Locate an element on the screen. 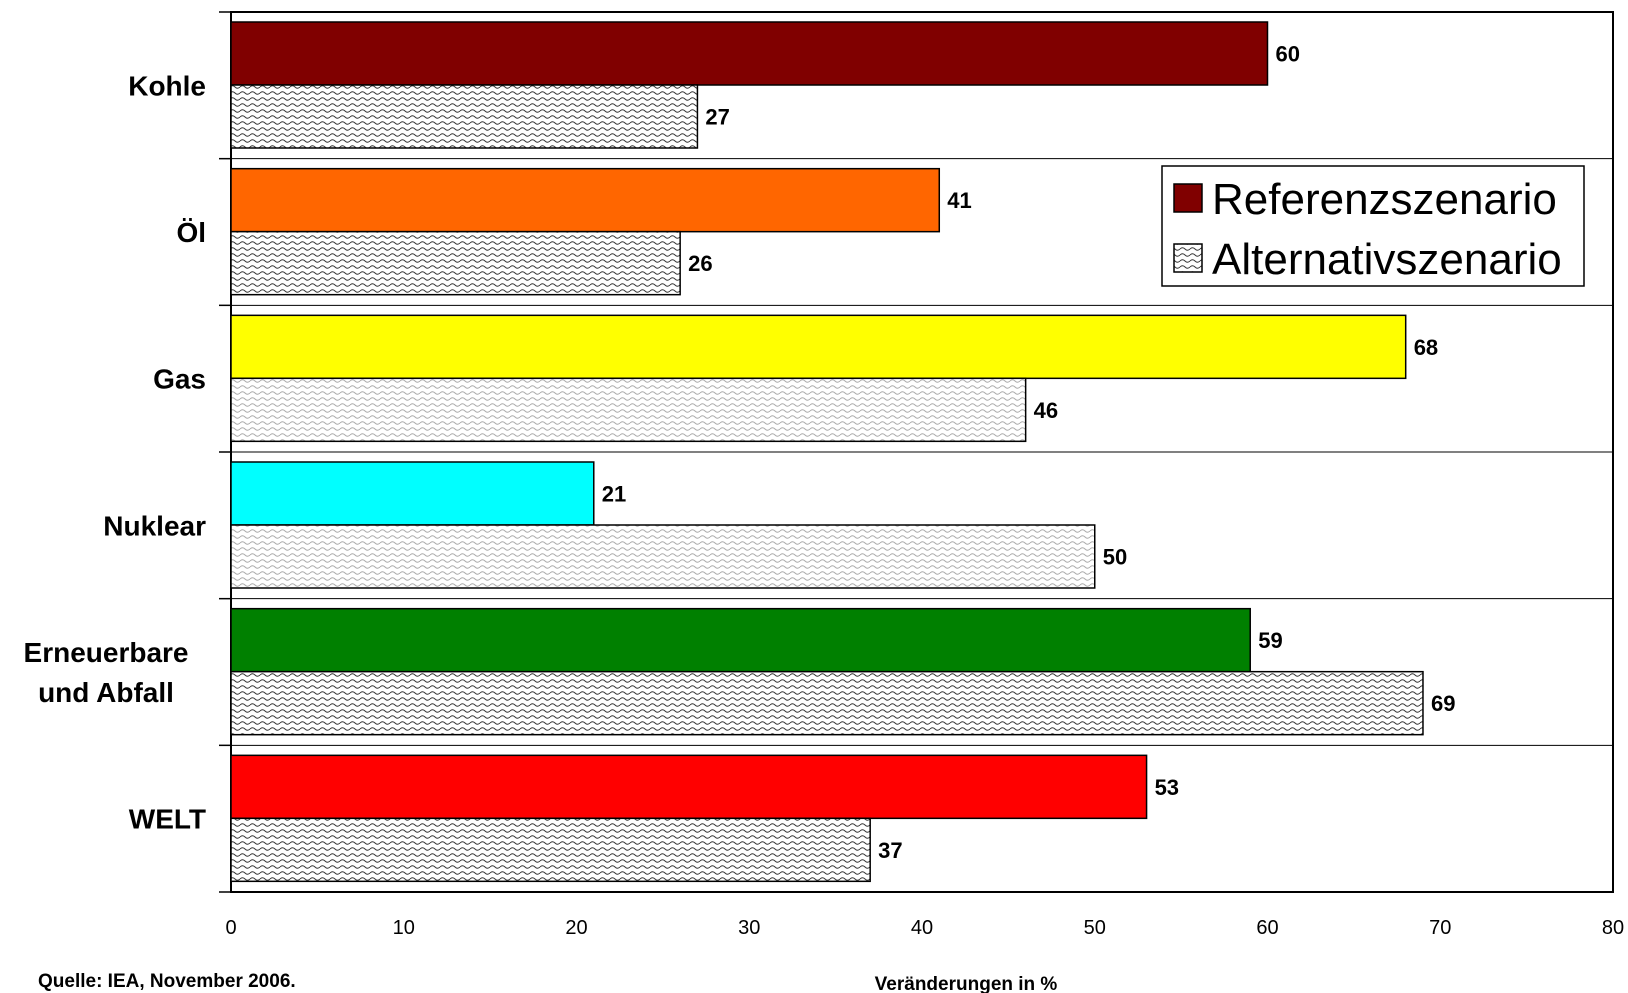 The height and width of the screenshot is (993, 1628). category-label: Öl is located at coordinates (191, 232).